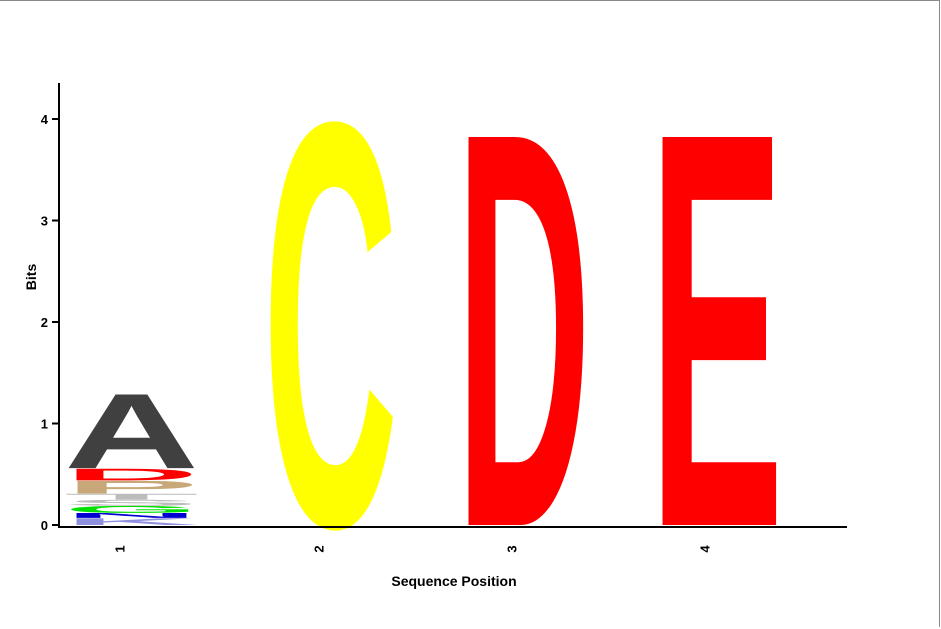 Image resolution: width=941 pixels, height=629 pixels. What do you see at coordinates (31, 277) in the screenshot?
I see `y-axis-title: Bits` at bounding box center [31, 277].